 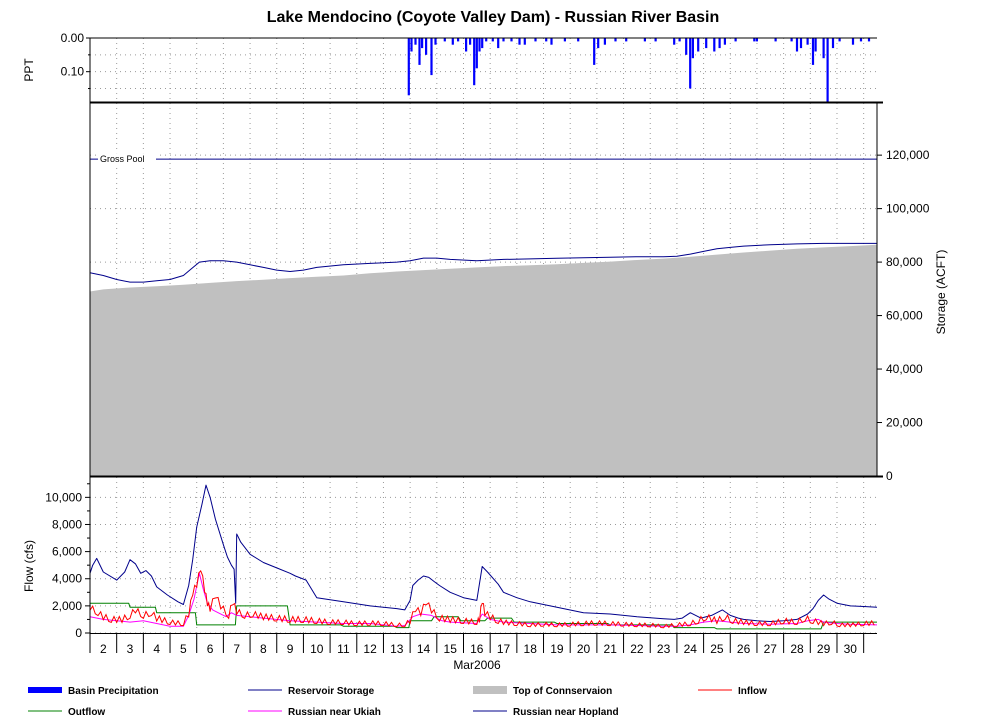 What do you see at coordinates (29, 566) in the screenshot?
I see `flow-axis-label: Flow (cfs)` at bounding box center [29, 566].